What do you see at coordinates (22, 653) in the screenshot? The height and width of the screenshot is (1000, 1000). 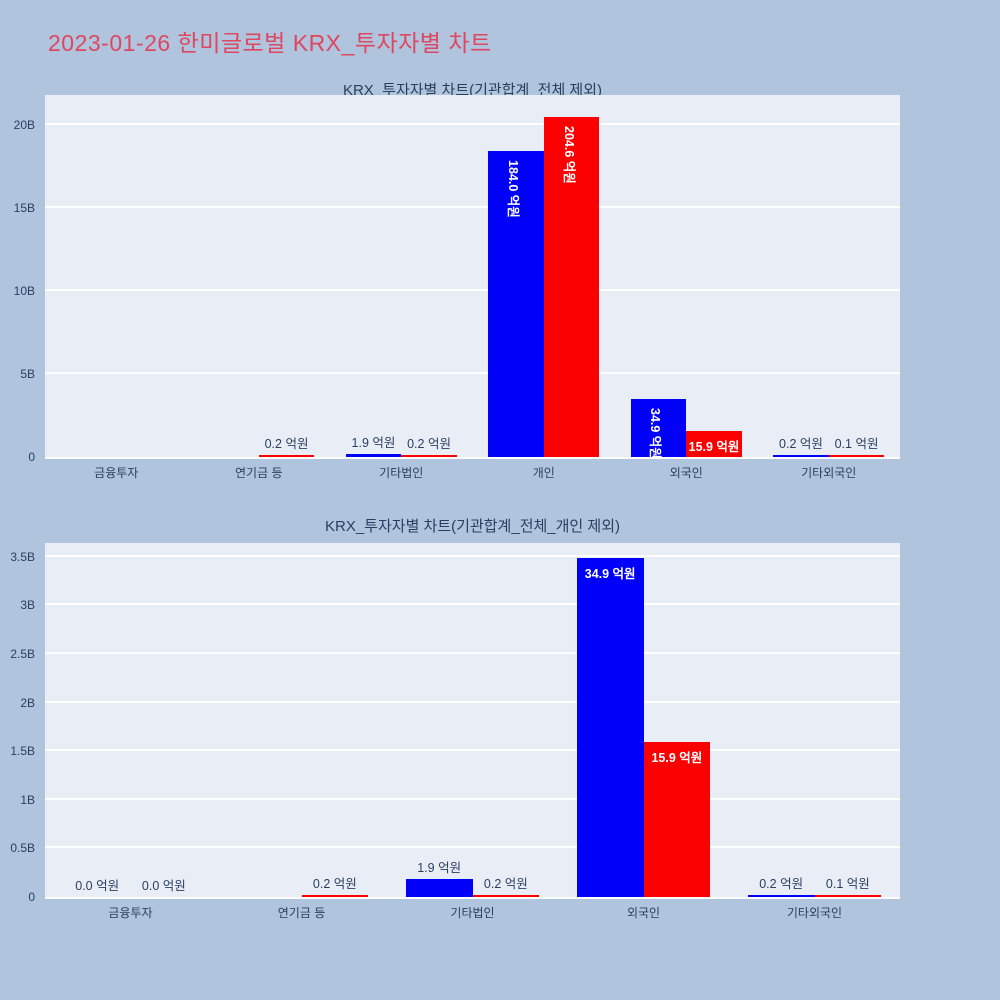 I see `y-tick-label: 2.5B` at bounding box center [22, 653].